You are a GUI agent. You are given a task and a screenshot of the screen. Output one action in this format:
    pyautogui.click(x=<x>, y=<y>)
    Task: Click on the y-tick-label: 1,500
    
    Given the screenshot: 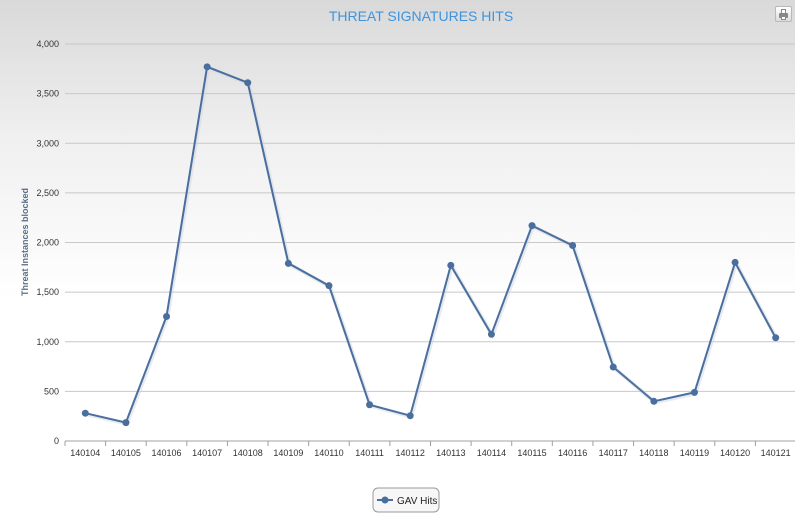 What is the action you would take?
    pyautogui.click(x=47, y=292)
    